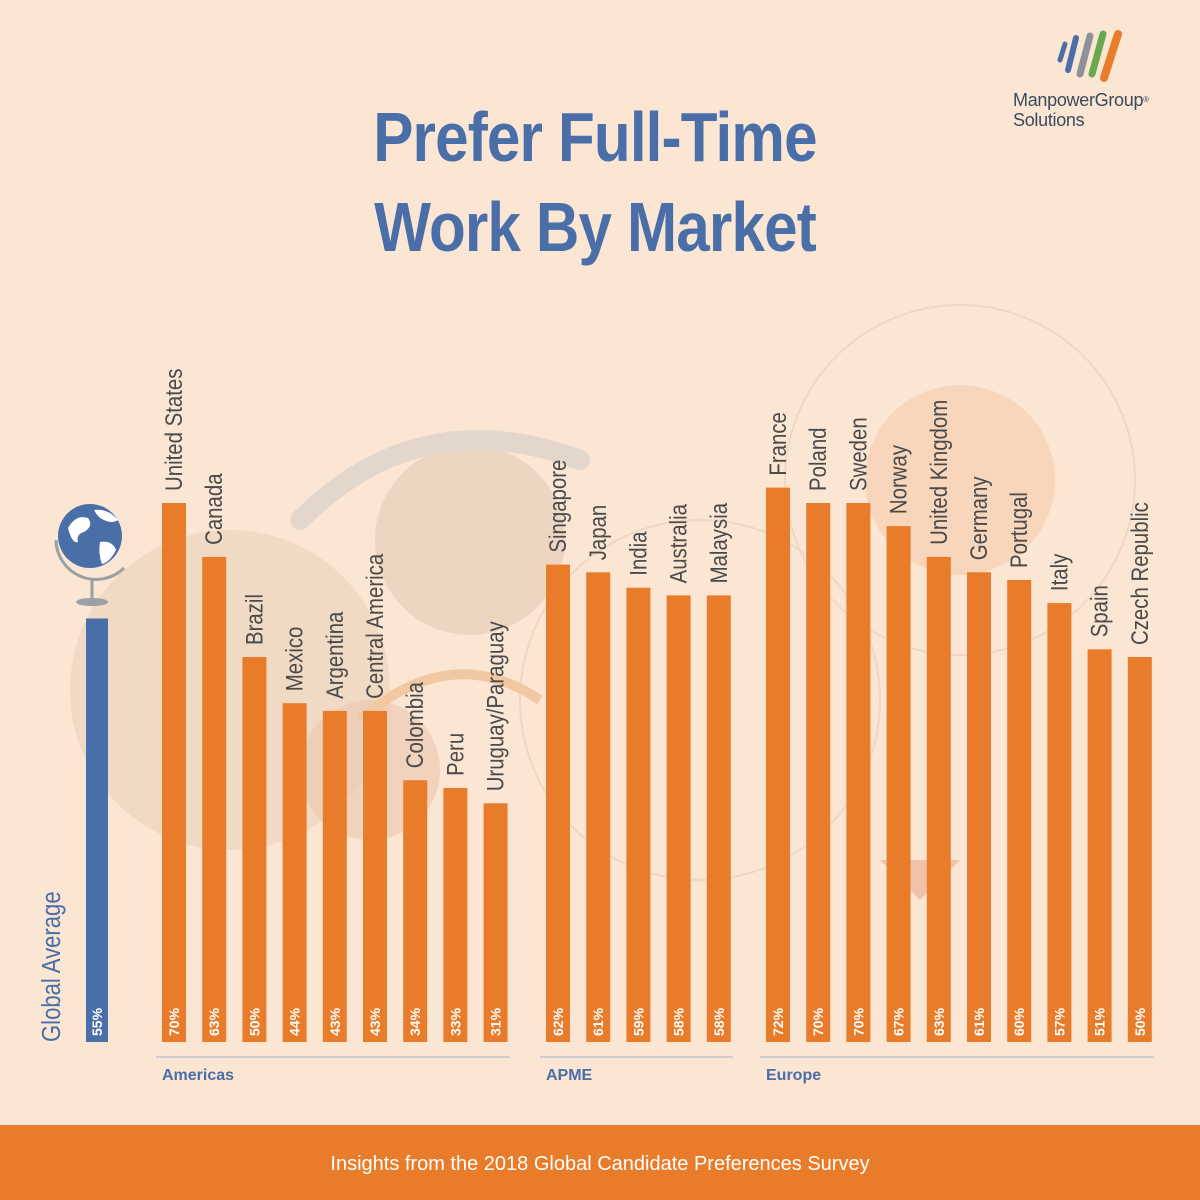 The width and height of the screenshot is (1200, 1200). I want to click on brand-logo-text: ManpowerGroup® Solutions, so click(1081, 110).